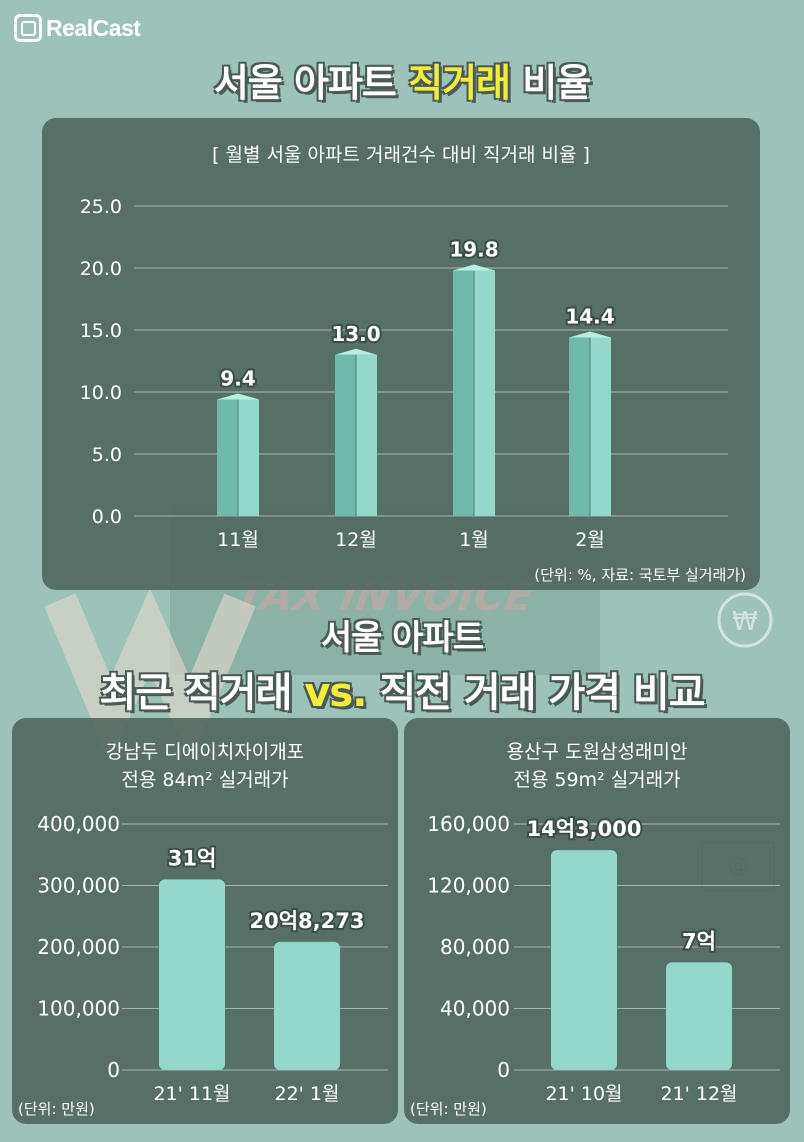 The image size is (804, 1142). I want to click on y-tick-label: 100,000, so click(78, 1009).